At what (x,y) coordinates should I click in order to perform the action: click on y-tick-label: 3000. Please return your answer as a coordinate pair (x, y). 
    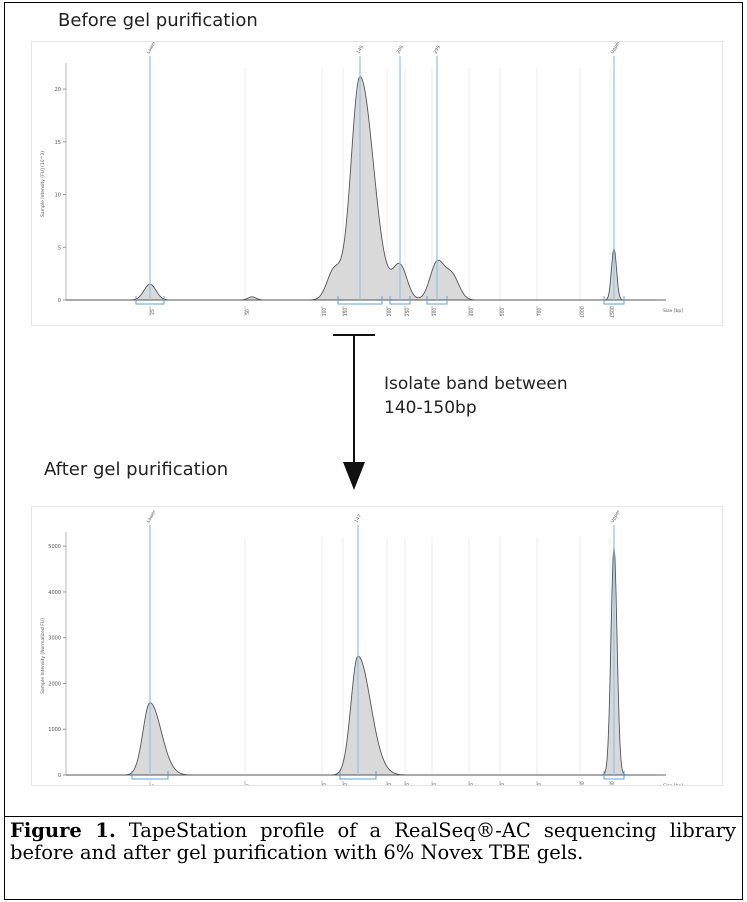
    Looking at the image, I should click on (54, 639).